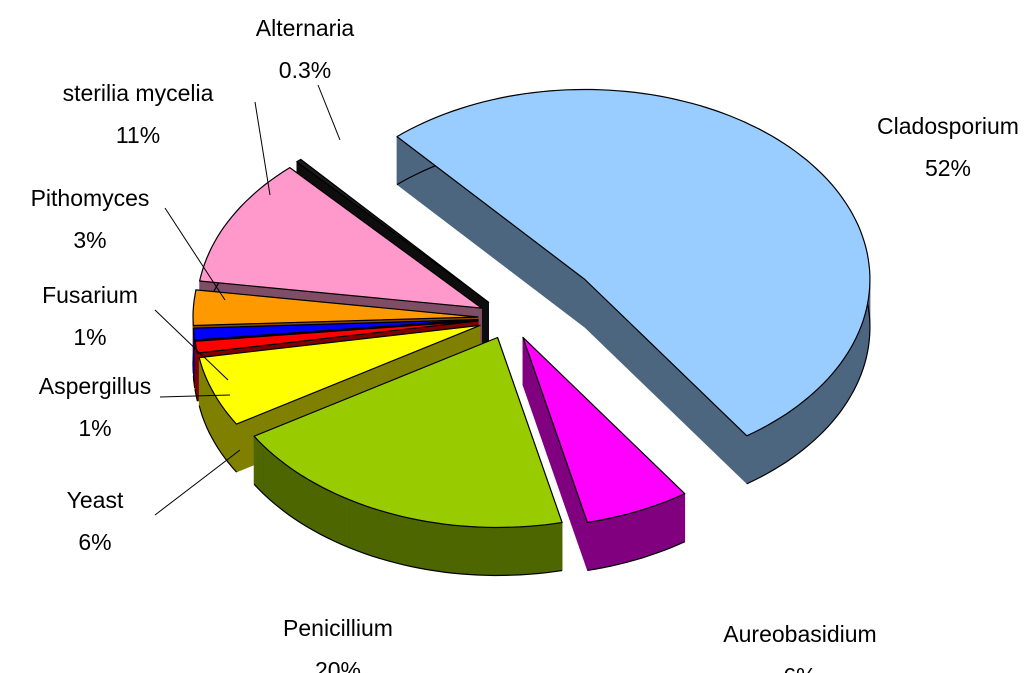  I want to click on slice-value-label: 3%, so click(89, 240).